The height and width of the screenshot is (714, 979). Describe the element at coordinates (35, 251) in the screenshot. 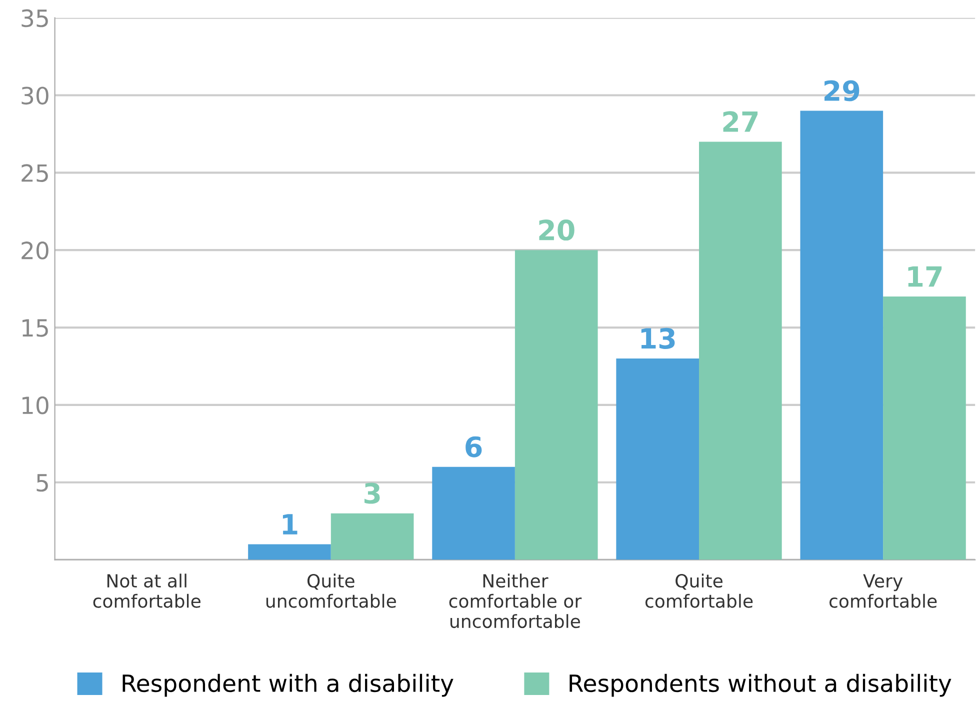

I see `y-tick-label: 20` at that location.